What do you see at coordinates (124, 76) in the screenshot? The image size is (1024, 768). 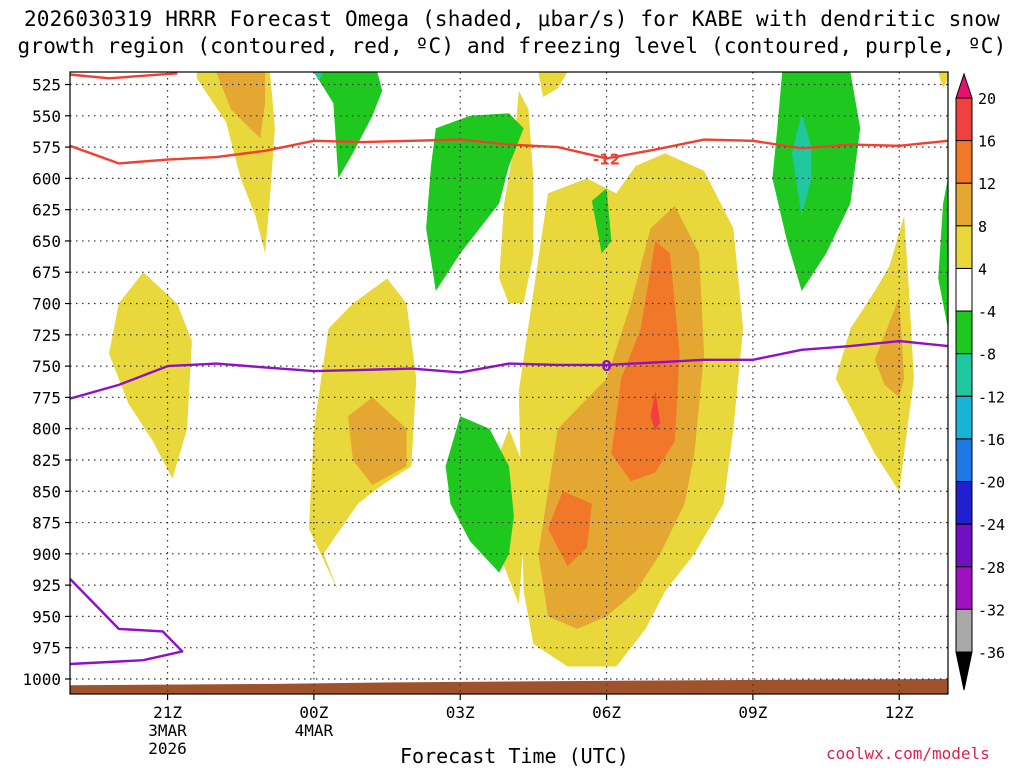 I see `contour-top-edge-contour` at bounding box center [124, 76].